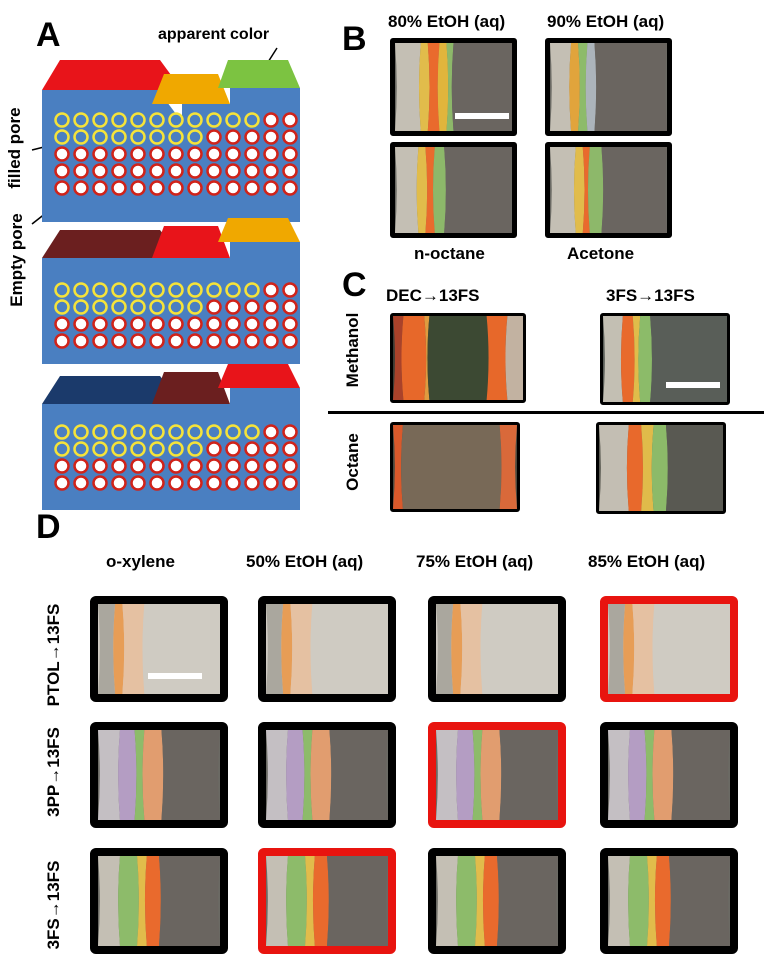 This screenshot has width=764, height=975. I want to click on photo-d-ptol-50-etoh, so click(327, 649).